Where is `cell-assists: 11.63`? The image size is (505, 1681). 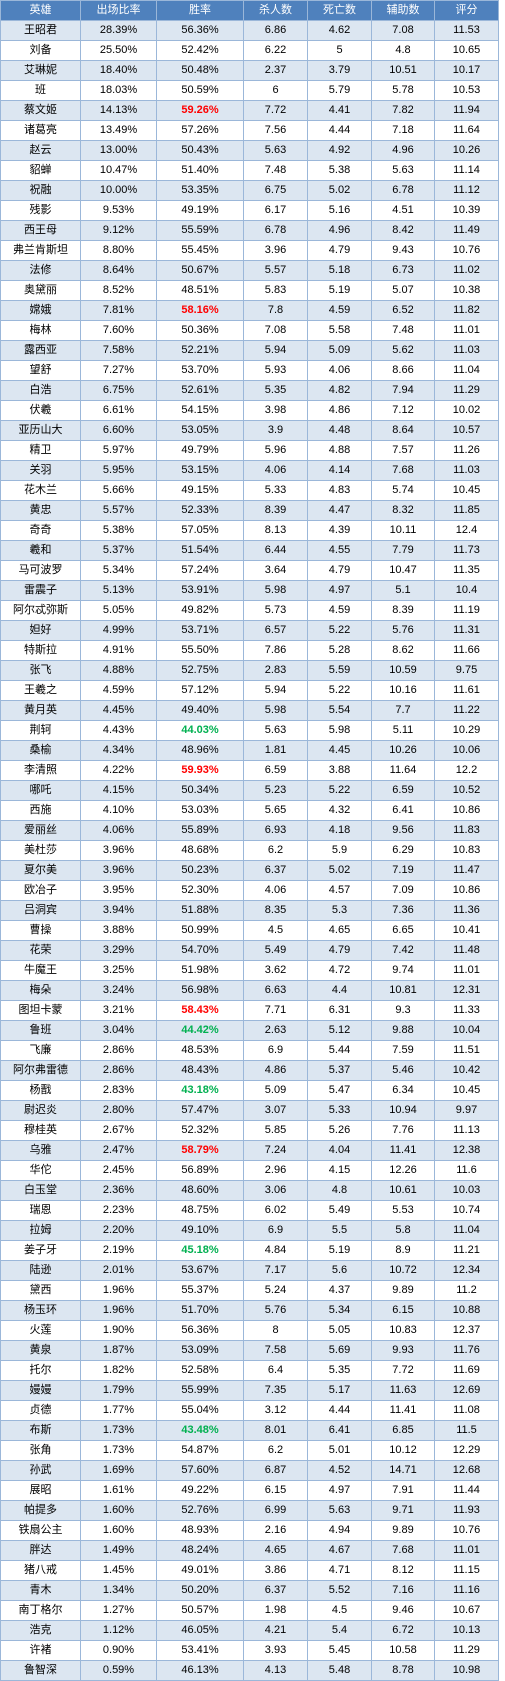
cell-assists: 11.63 is located at coordinates (403, 1390).